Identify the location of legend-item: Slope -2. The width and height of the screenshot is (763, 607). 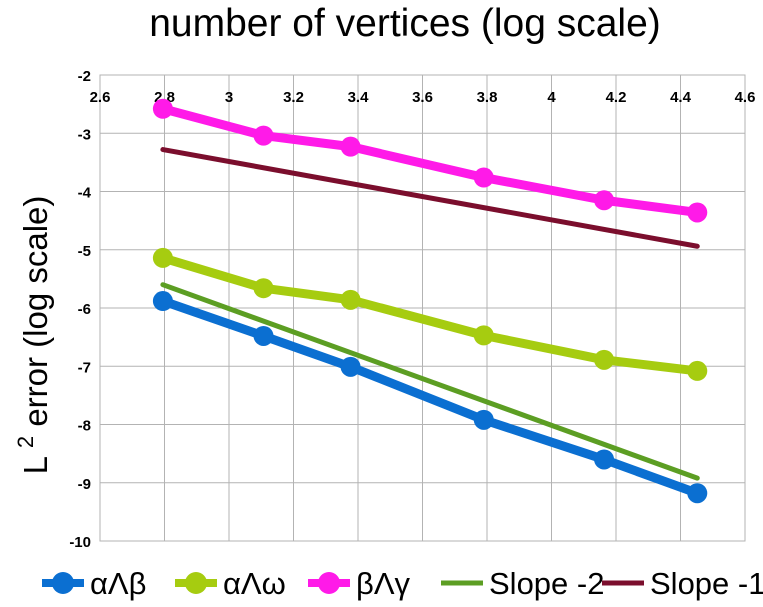
(522, 583).